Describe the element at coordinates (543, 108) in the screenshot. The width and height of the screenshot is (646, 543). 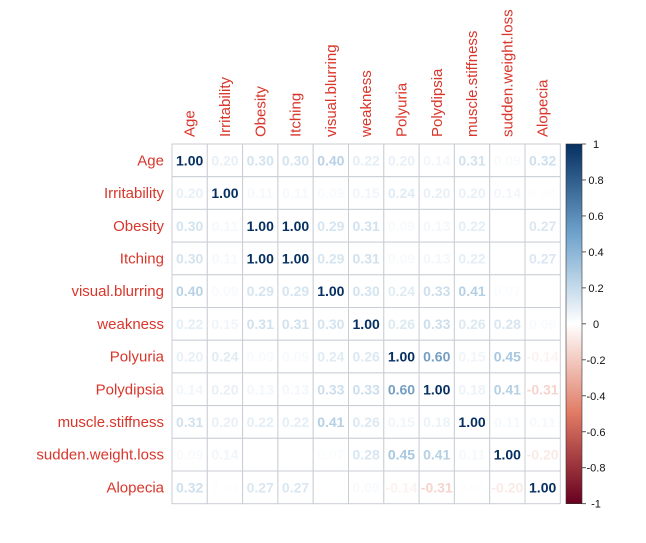
I see `column-label: Alopecia` at that location.